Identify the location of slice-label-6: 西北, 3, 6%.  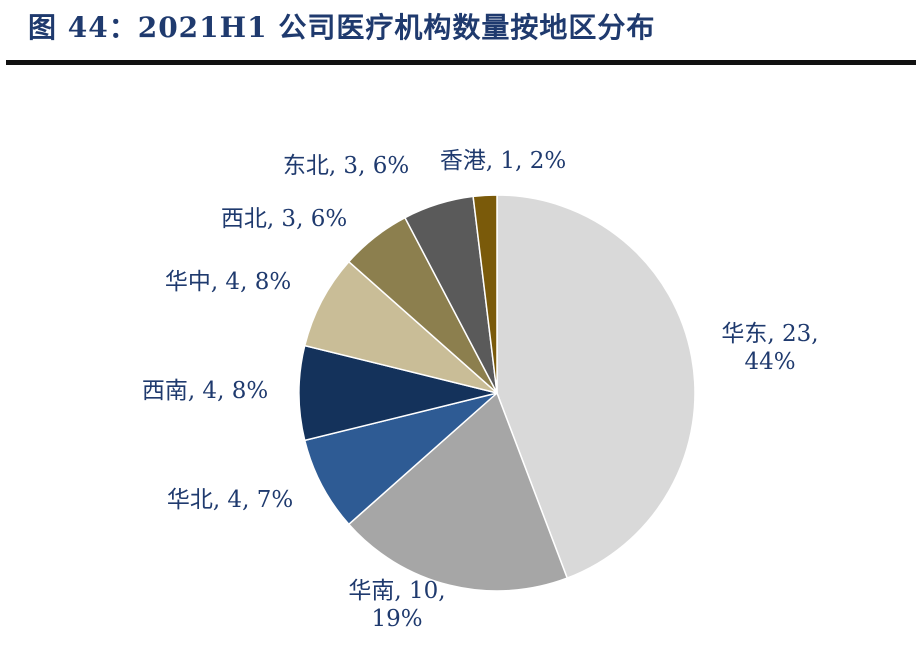
(284, 219).